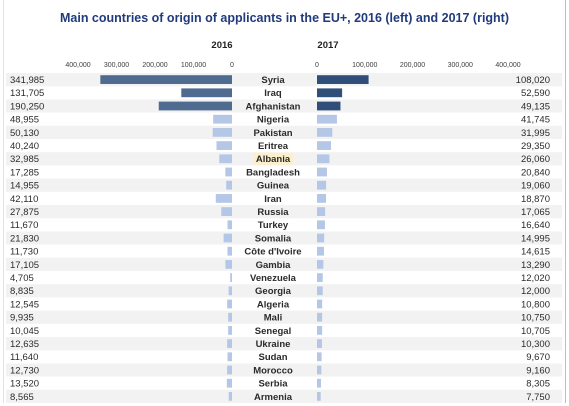 This screenshot has width=569, height=406. What do you see at coordinates (193, 65) in the screenshot?
I see `left-axis-tick: 100,000` at bounding box center [193, 65].